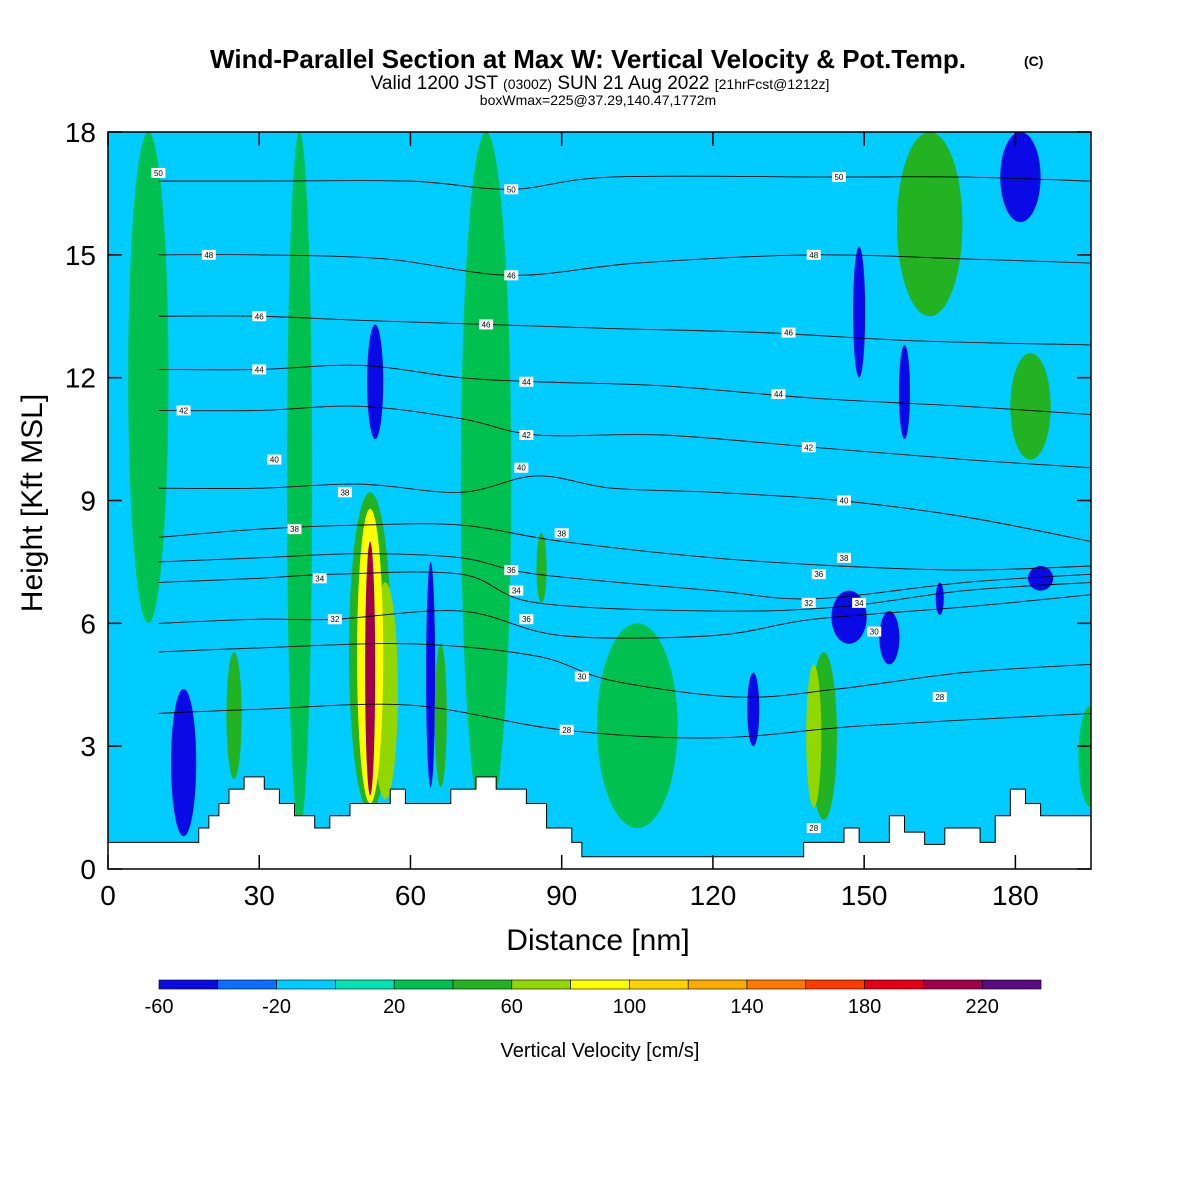 This screenshot has width=1200, height=1200. Describe the element at coordinates (844, 501) in the screenshot. I see `contour-label: 40` at that location.